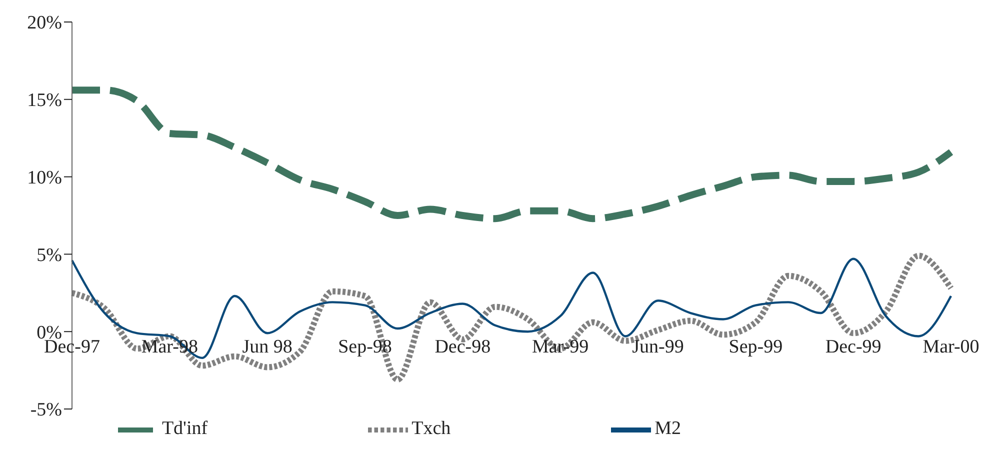 The image size is (995, 452). I want to click on y-tick-label: 10%, so click(44, 178).